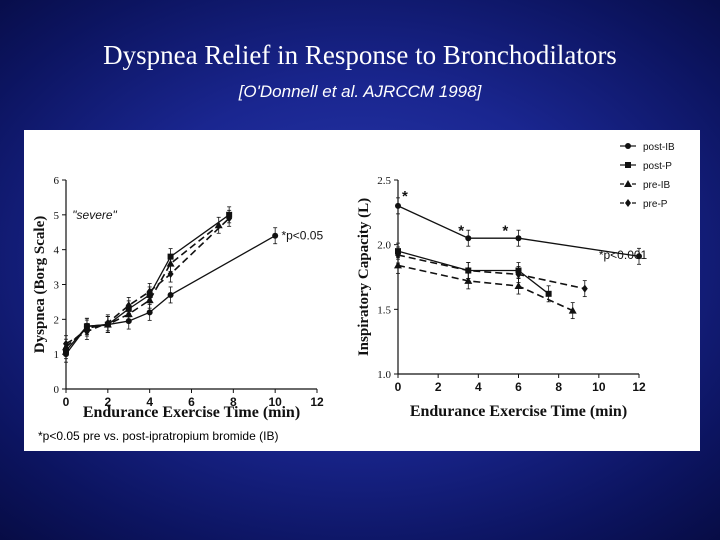 The height and width of the screenshot is (540, 720). What do you see at coordinates (57, 251) in the screenshot?
I see `y-tick-label: 4` at bounding box center [57, 251].